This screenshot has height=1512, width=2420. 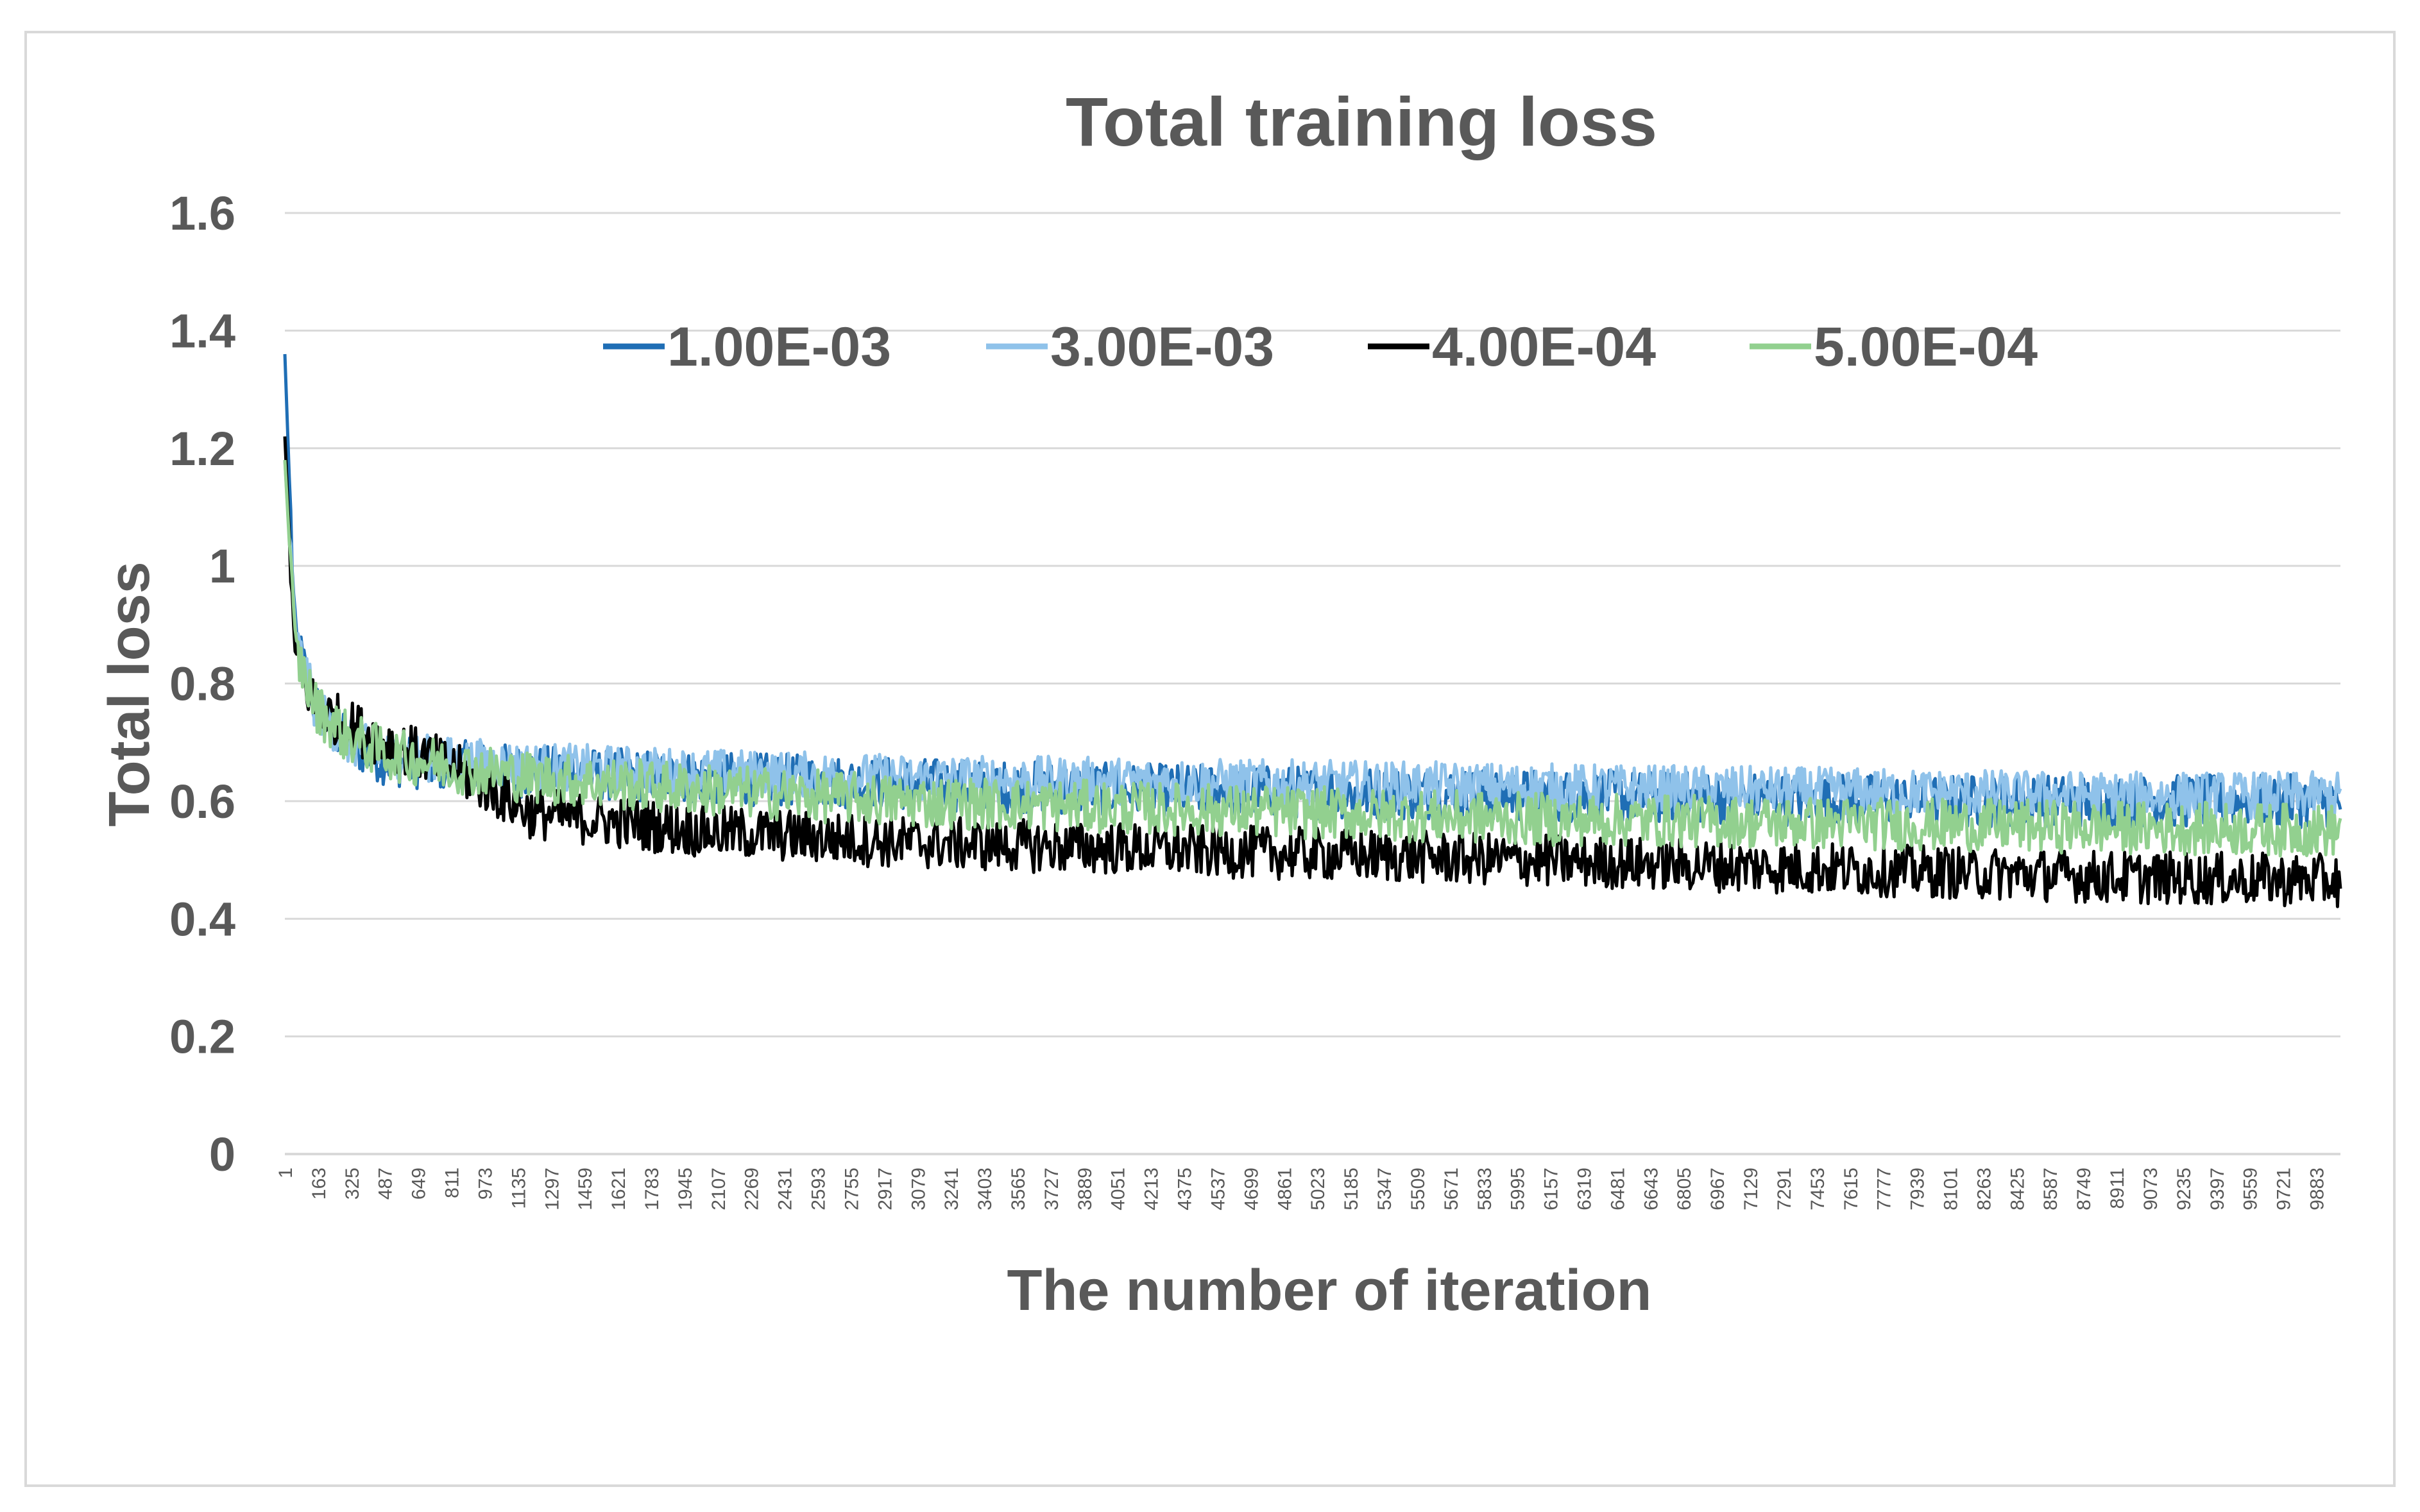 I want to click on x-tick-label: 8587, so click(x=2050, y=1189).